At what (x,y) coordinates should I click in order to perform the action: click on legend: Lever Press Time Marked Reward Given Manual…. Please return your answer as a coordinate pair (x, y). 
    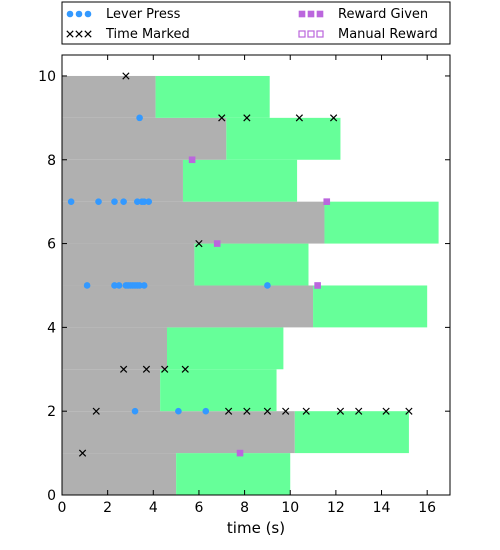
    Looking at the image, I should click on (256, 23).